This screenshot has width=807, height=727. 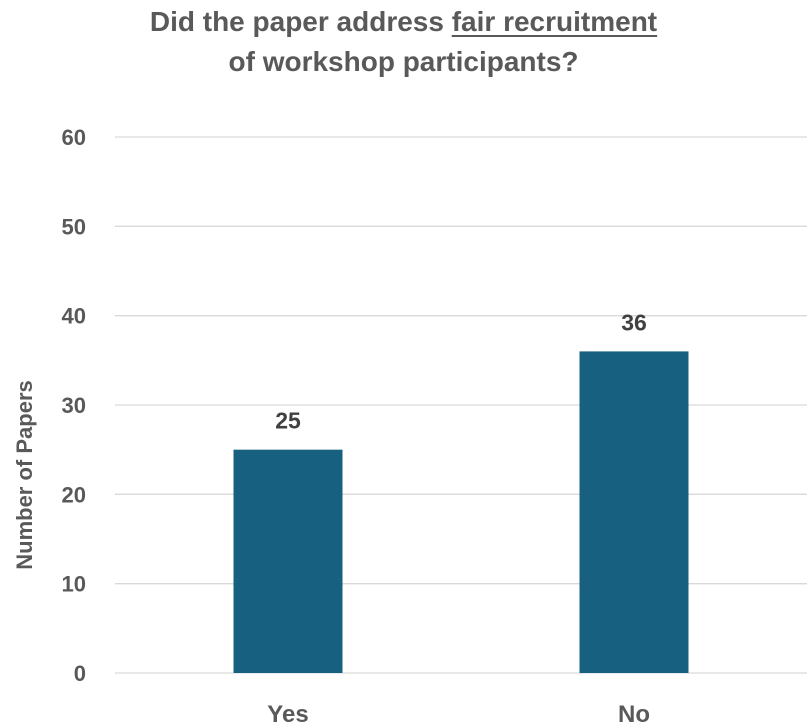 I want to click on y-tick-labels: 0 10 20 30 40 50 60, so click(x=74, y=405).